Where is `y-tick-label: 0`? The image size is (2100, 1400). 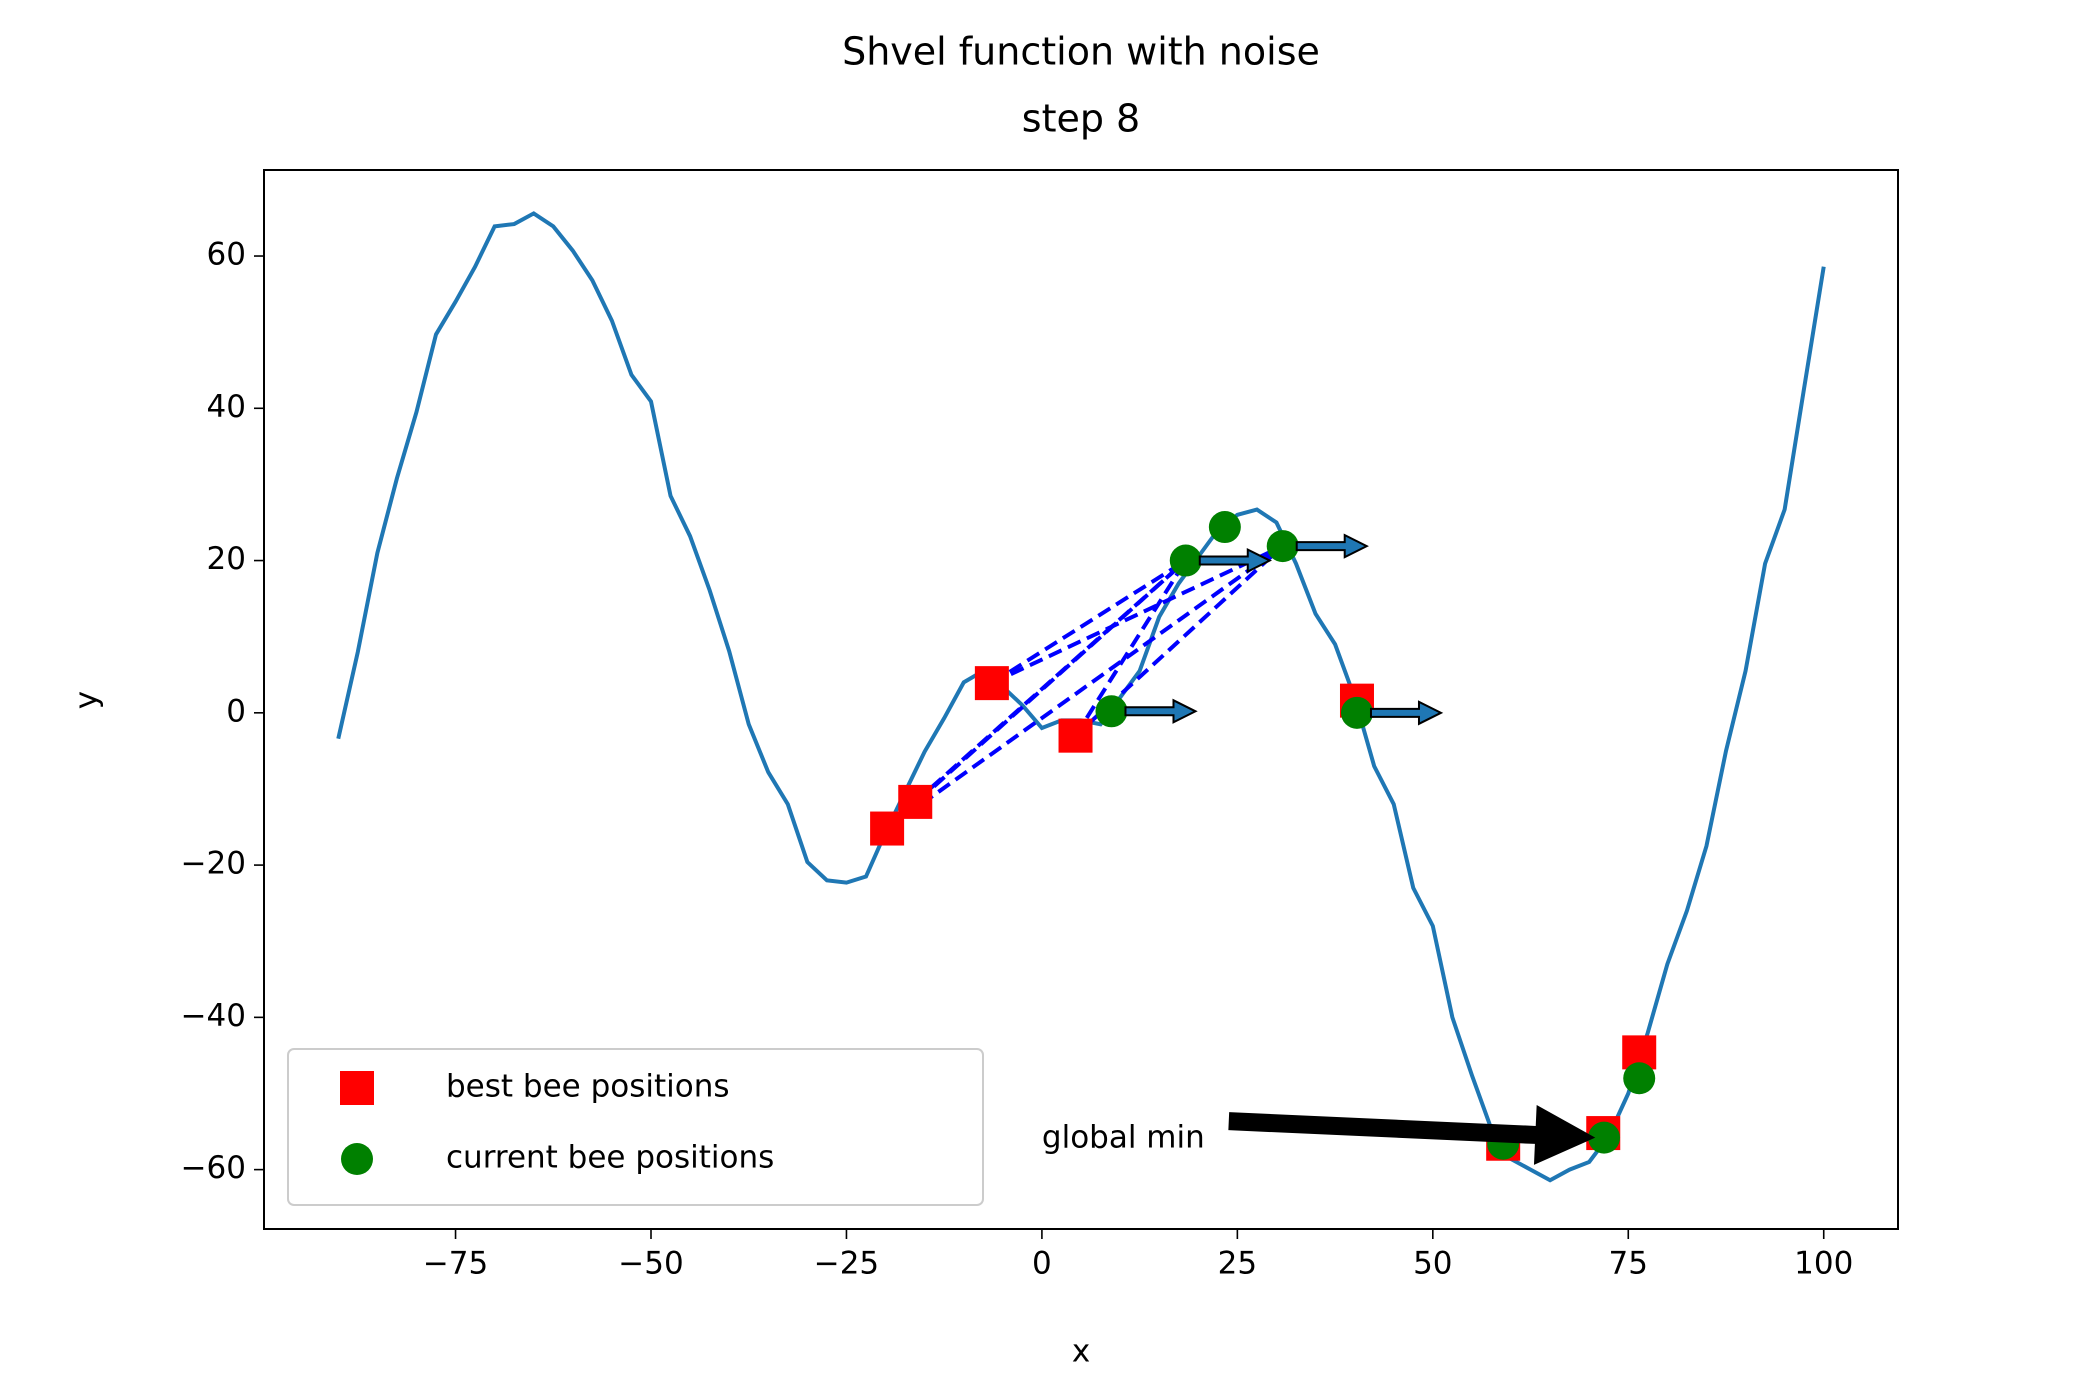 y-tick-label: 0 is located at coordinates (236, 711).